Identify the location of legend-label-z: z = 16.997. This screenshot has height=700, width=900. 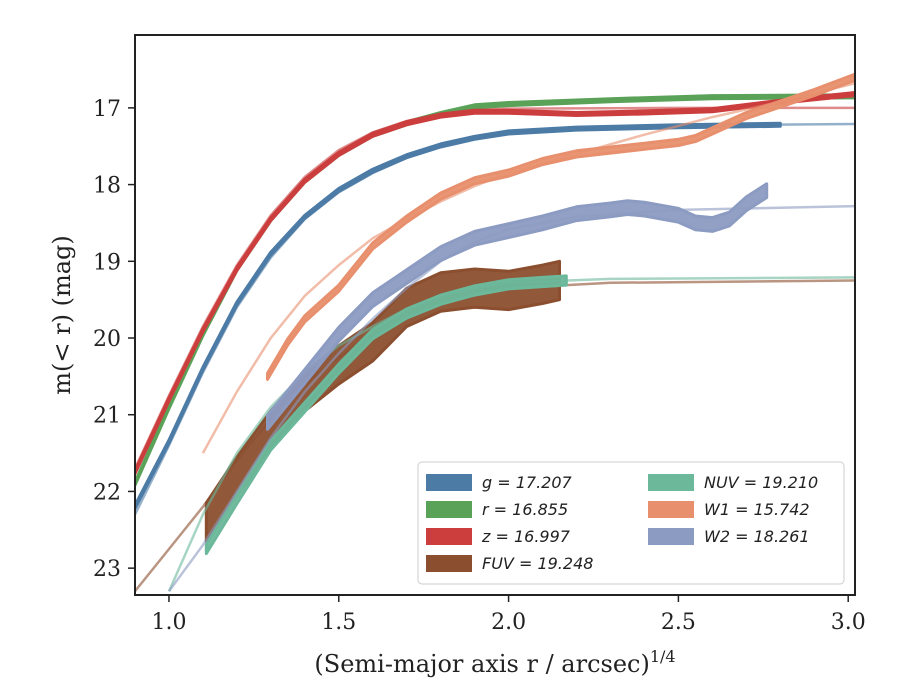
(526, 536).